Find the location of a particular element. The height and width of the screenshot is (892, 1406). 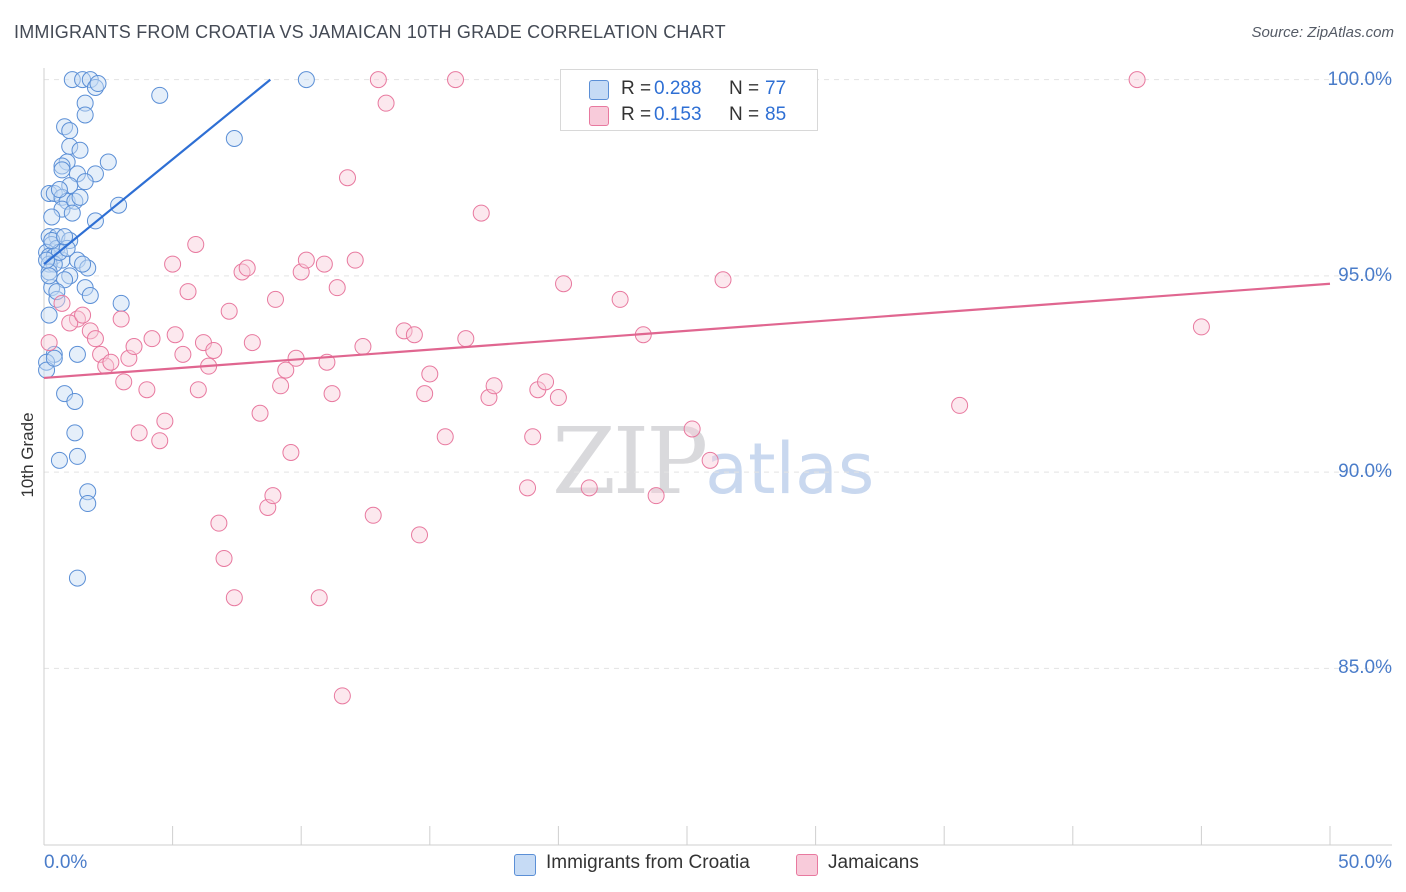

swatch-jamaicans is located at coordinates (599, 116).